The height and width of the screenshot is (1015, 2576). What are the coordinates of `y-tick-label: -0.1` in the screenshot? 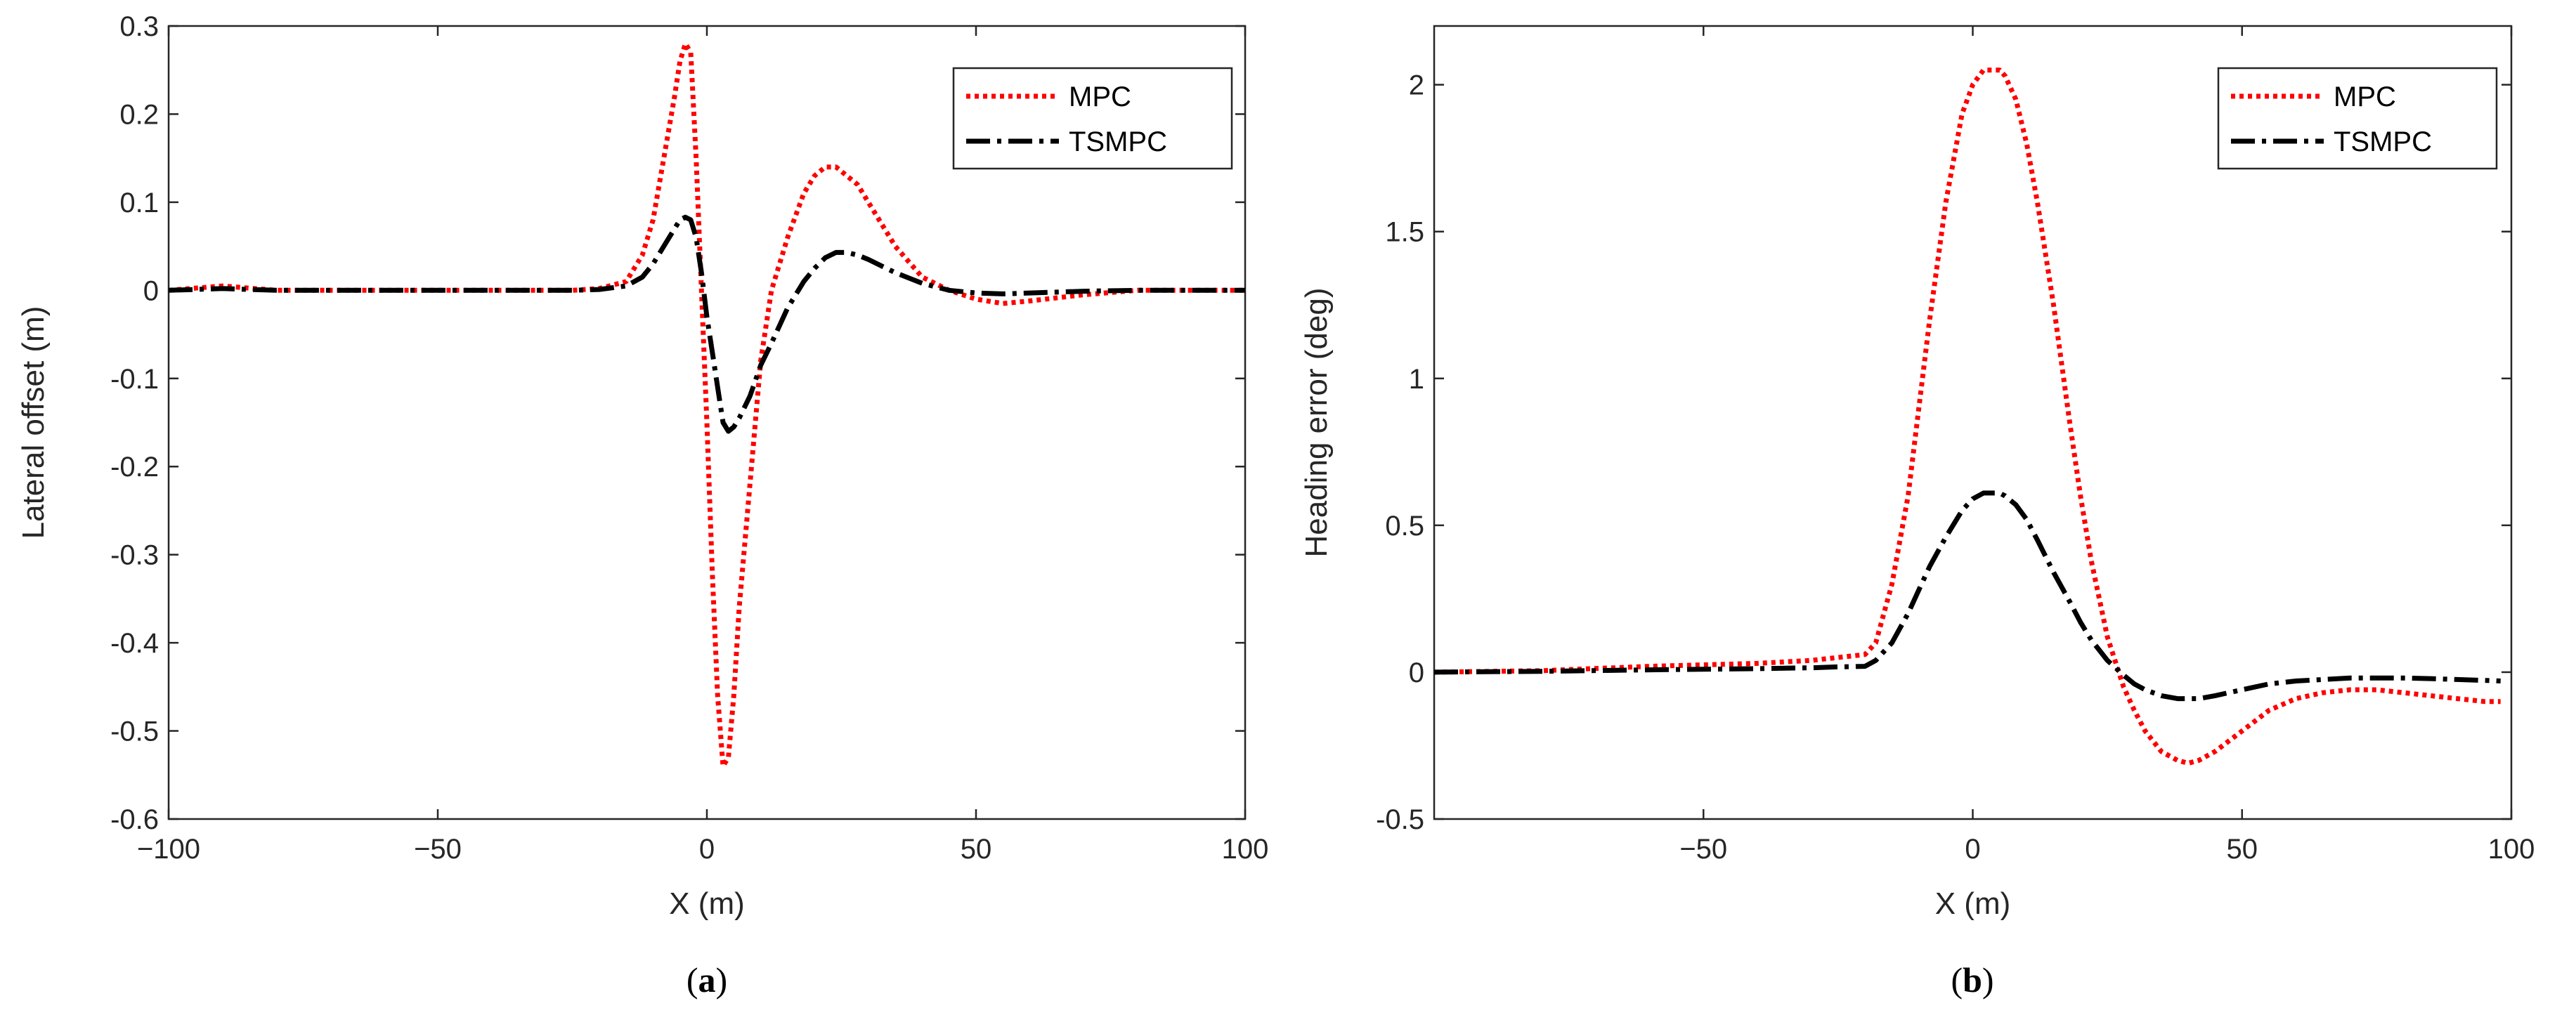 It's located at (134, 379).